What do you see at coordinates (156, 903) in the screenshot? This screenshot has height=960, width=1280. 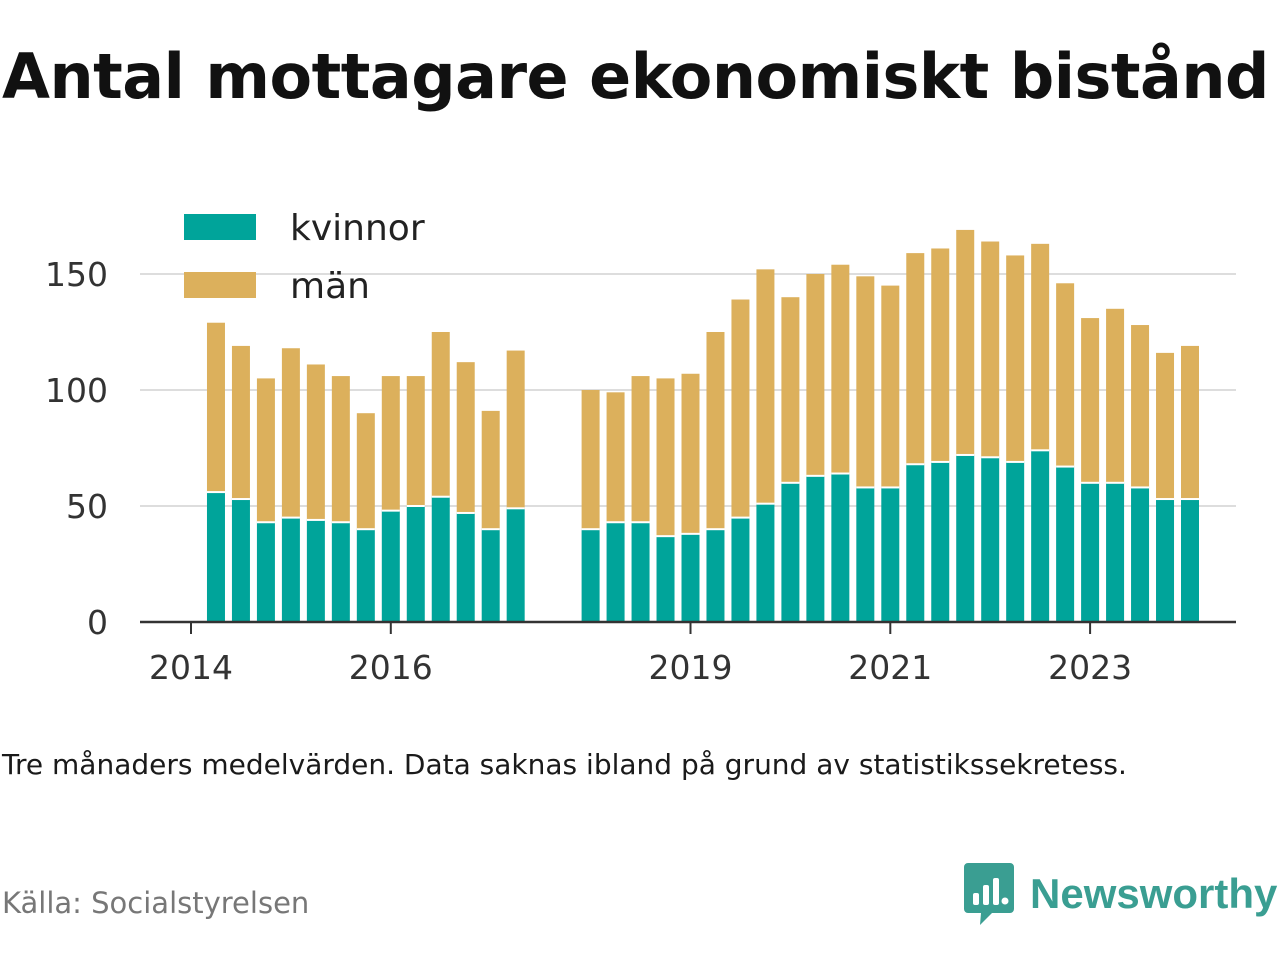 I see `source-credit: Källa: Socialstyrelsen` at bounding box center [156, 903].